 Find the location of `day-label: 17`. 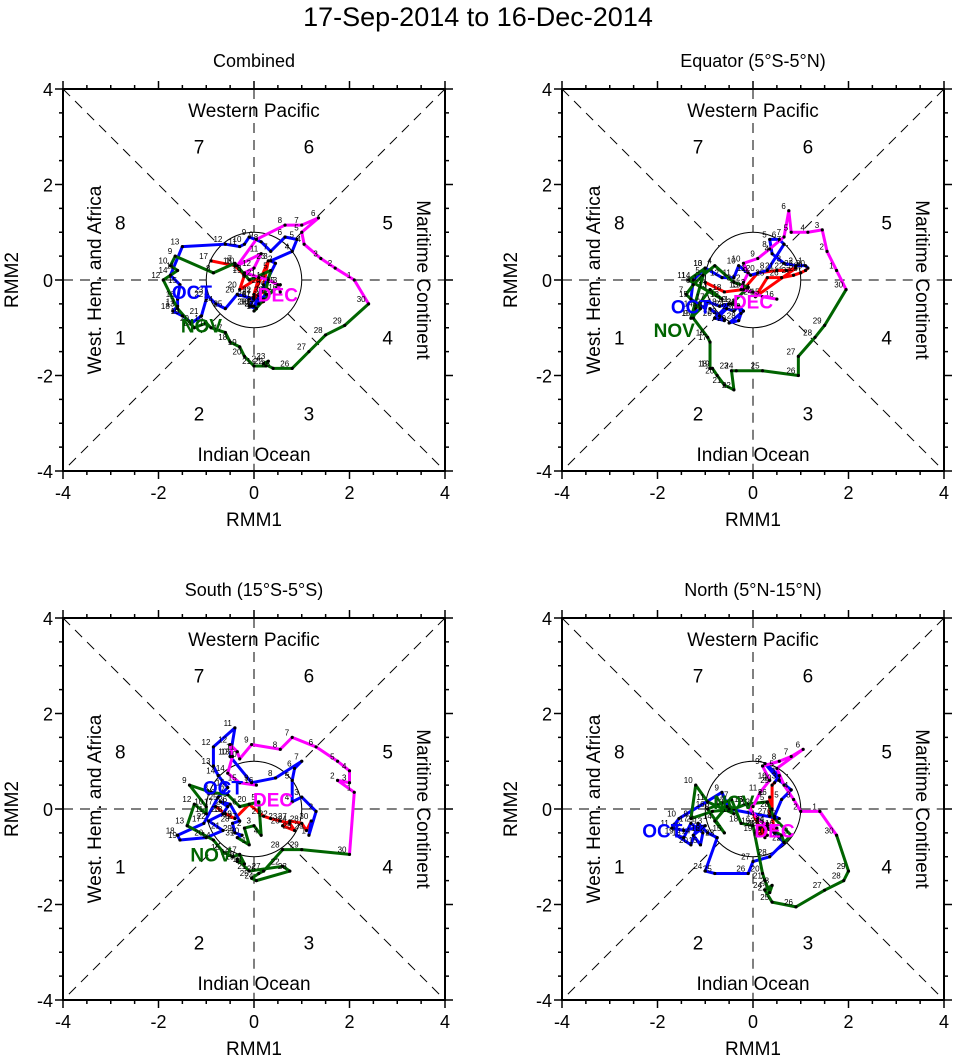

day-label: 17 is located at coordinates (196, 818).